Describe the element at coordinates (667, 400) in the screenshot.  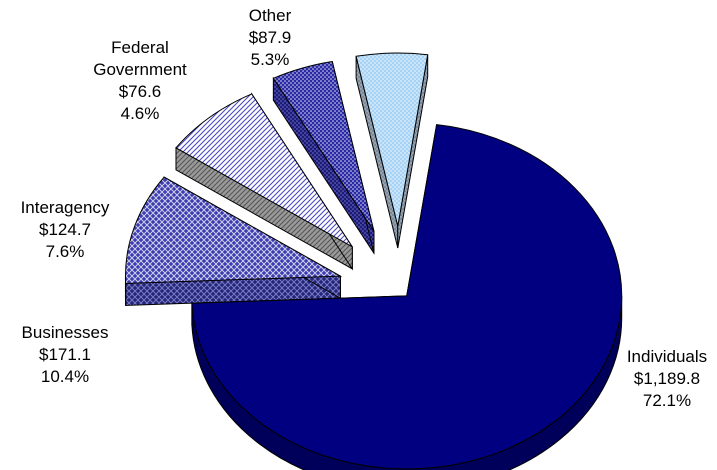
I see `slice-label-individuals-percent: 72.1%` at that location.